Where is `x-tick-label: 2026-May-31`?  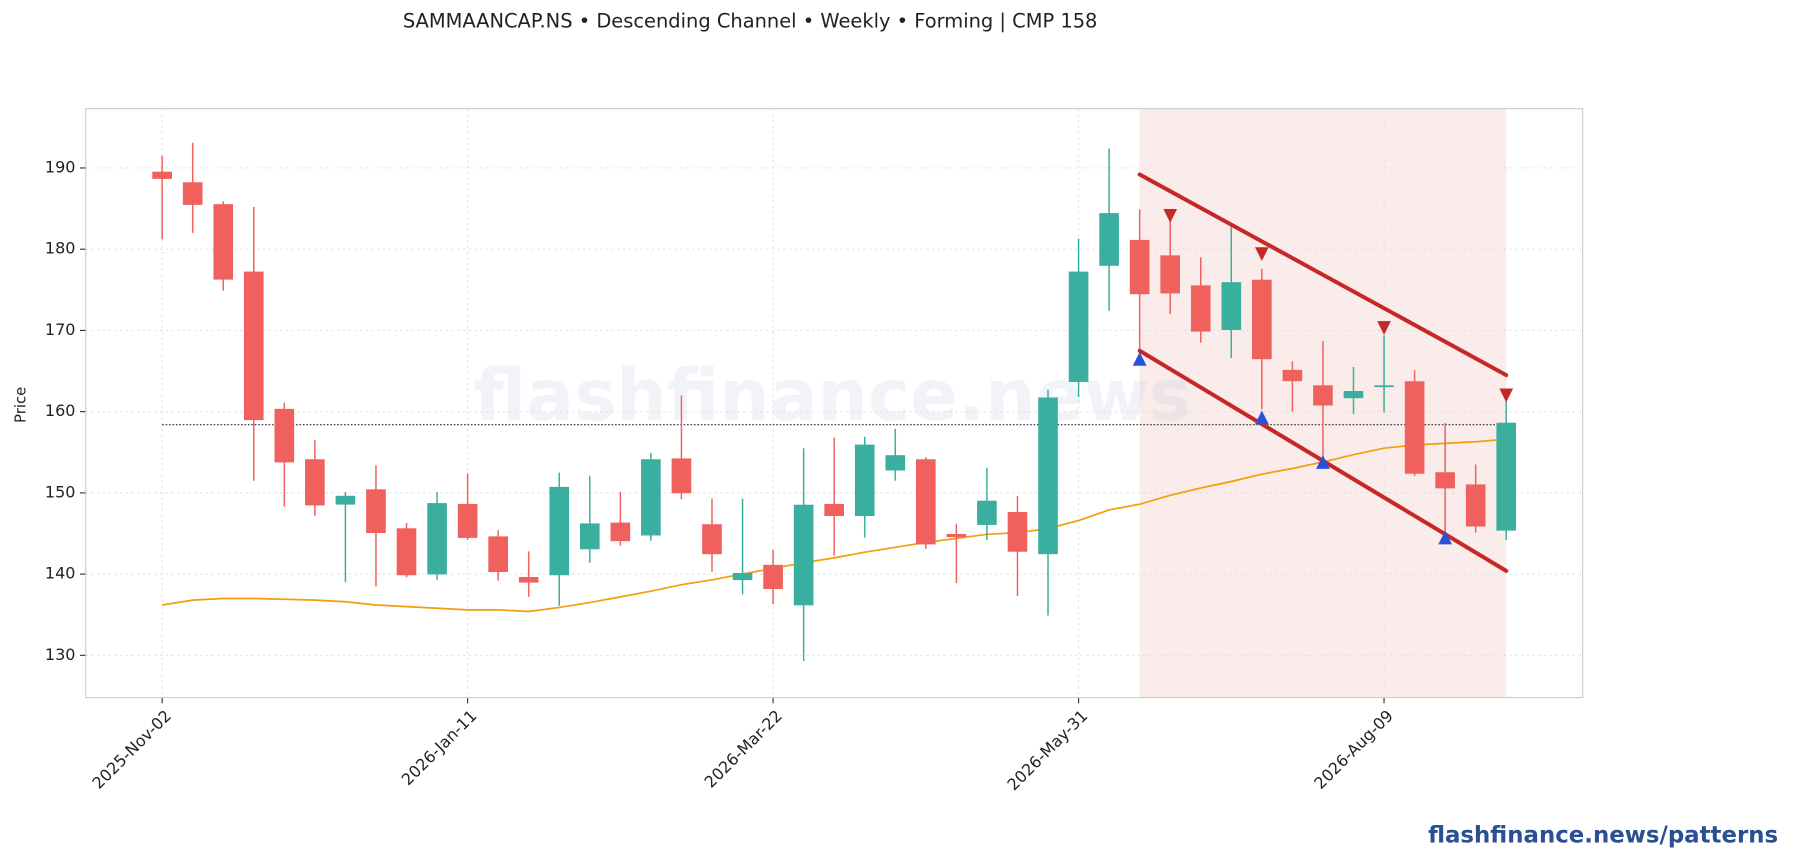 x-tick-label: 2026-May-31 is located at coordinates (1047, 750).